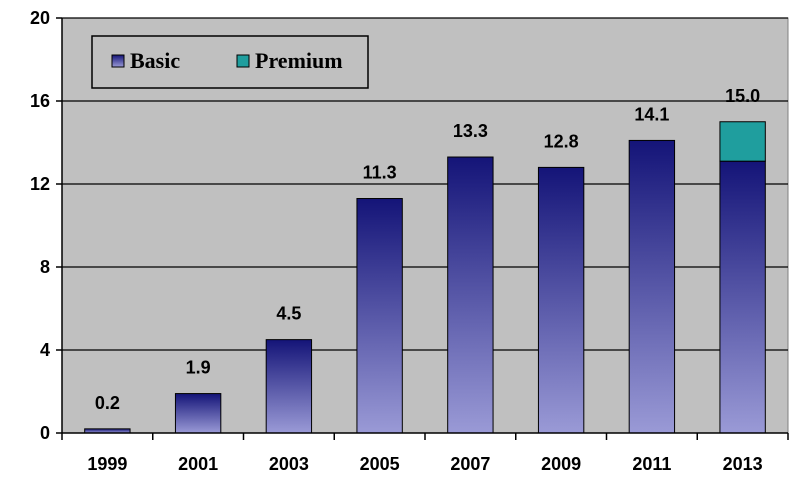 The image size is (789, 482). Describe the element at coordinates (651, 114) in the screenshot. I see `data-label-2011: 14.1` at that location.